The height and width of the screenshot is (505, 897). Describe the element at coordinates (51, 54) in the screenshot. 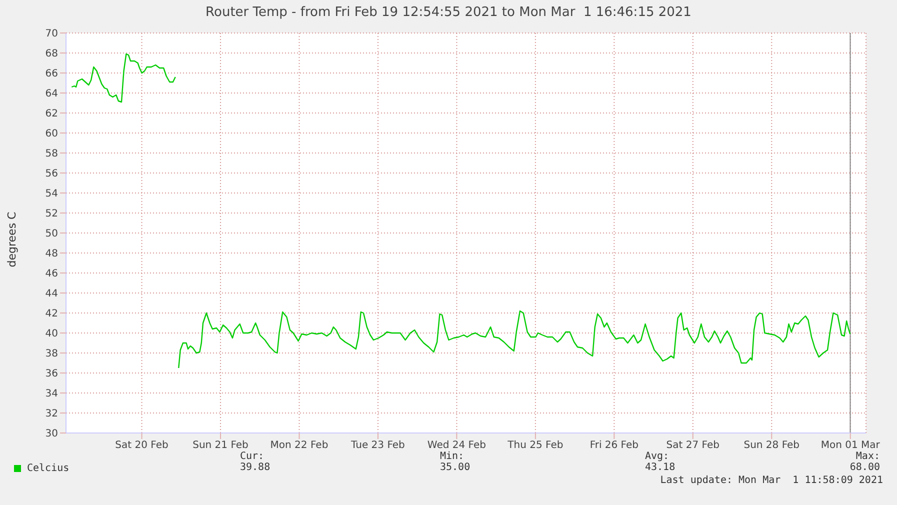

I see `y-tick-label: 68` at that location.